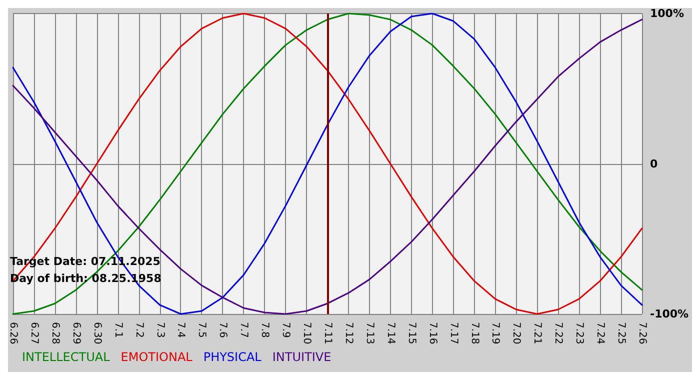  Describe the element at coordinates (579, 333) in the screenshot. I see `x-tick-label: 7.23` at that location.